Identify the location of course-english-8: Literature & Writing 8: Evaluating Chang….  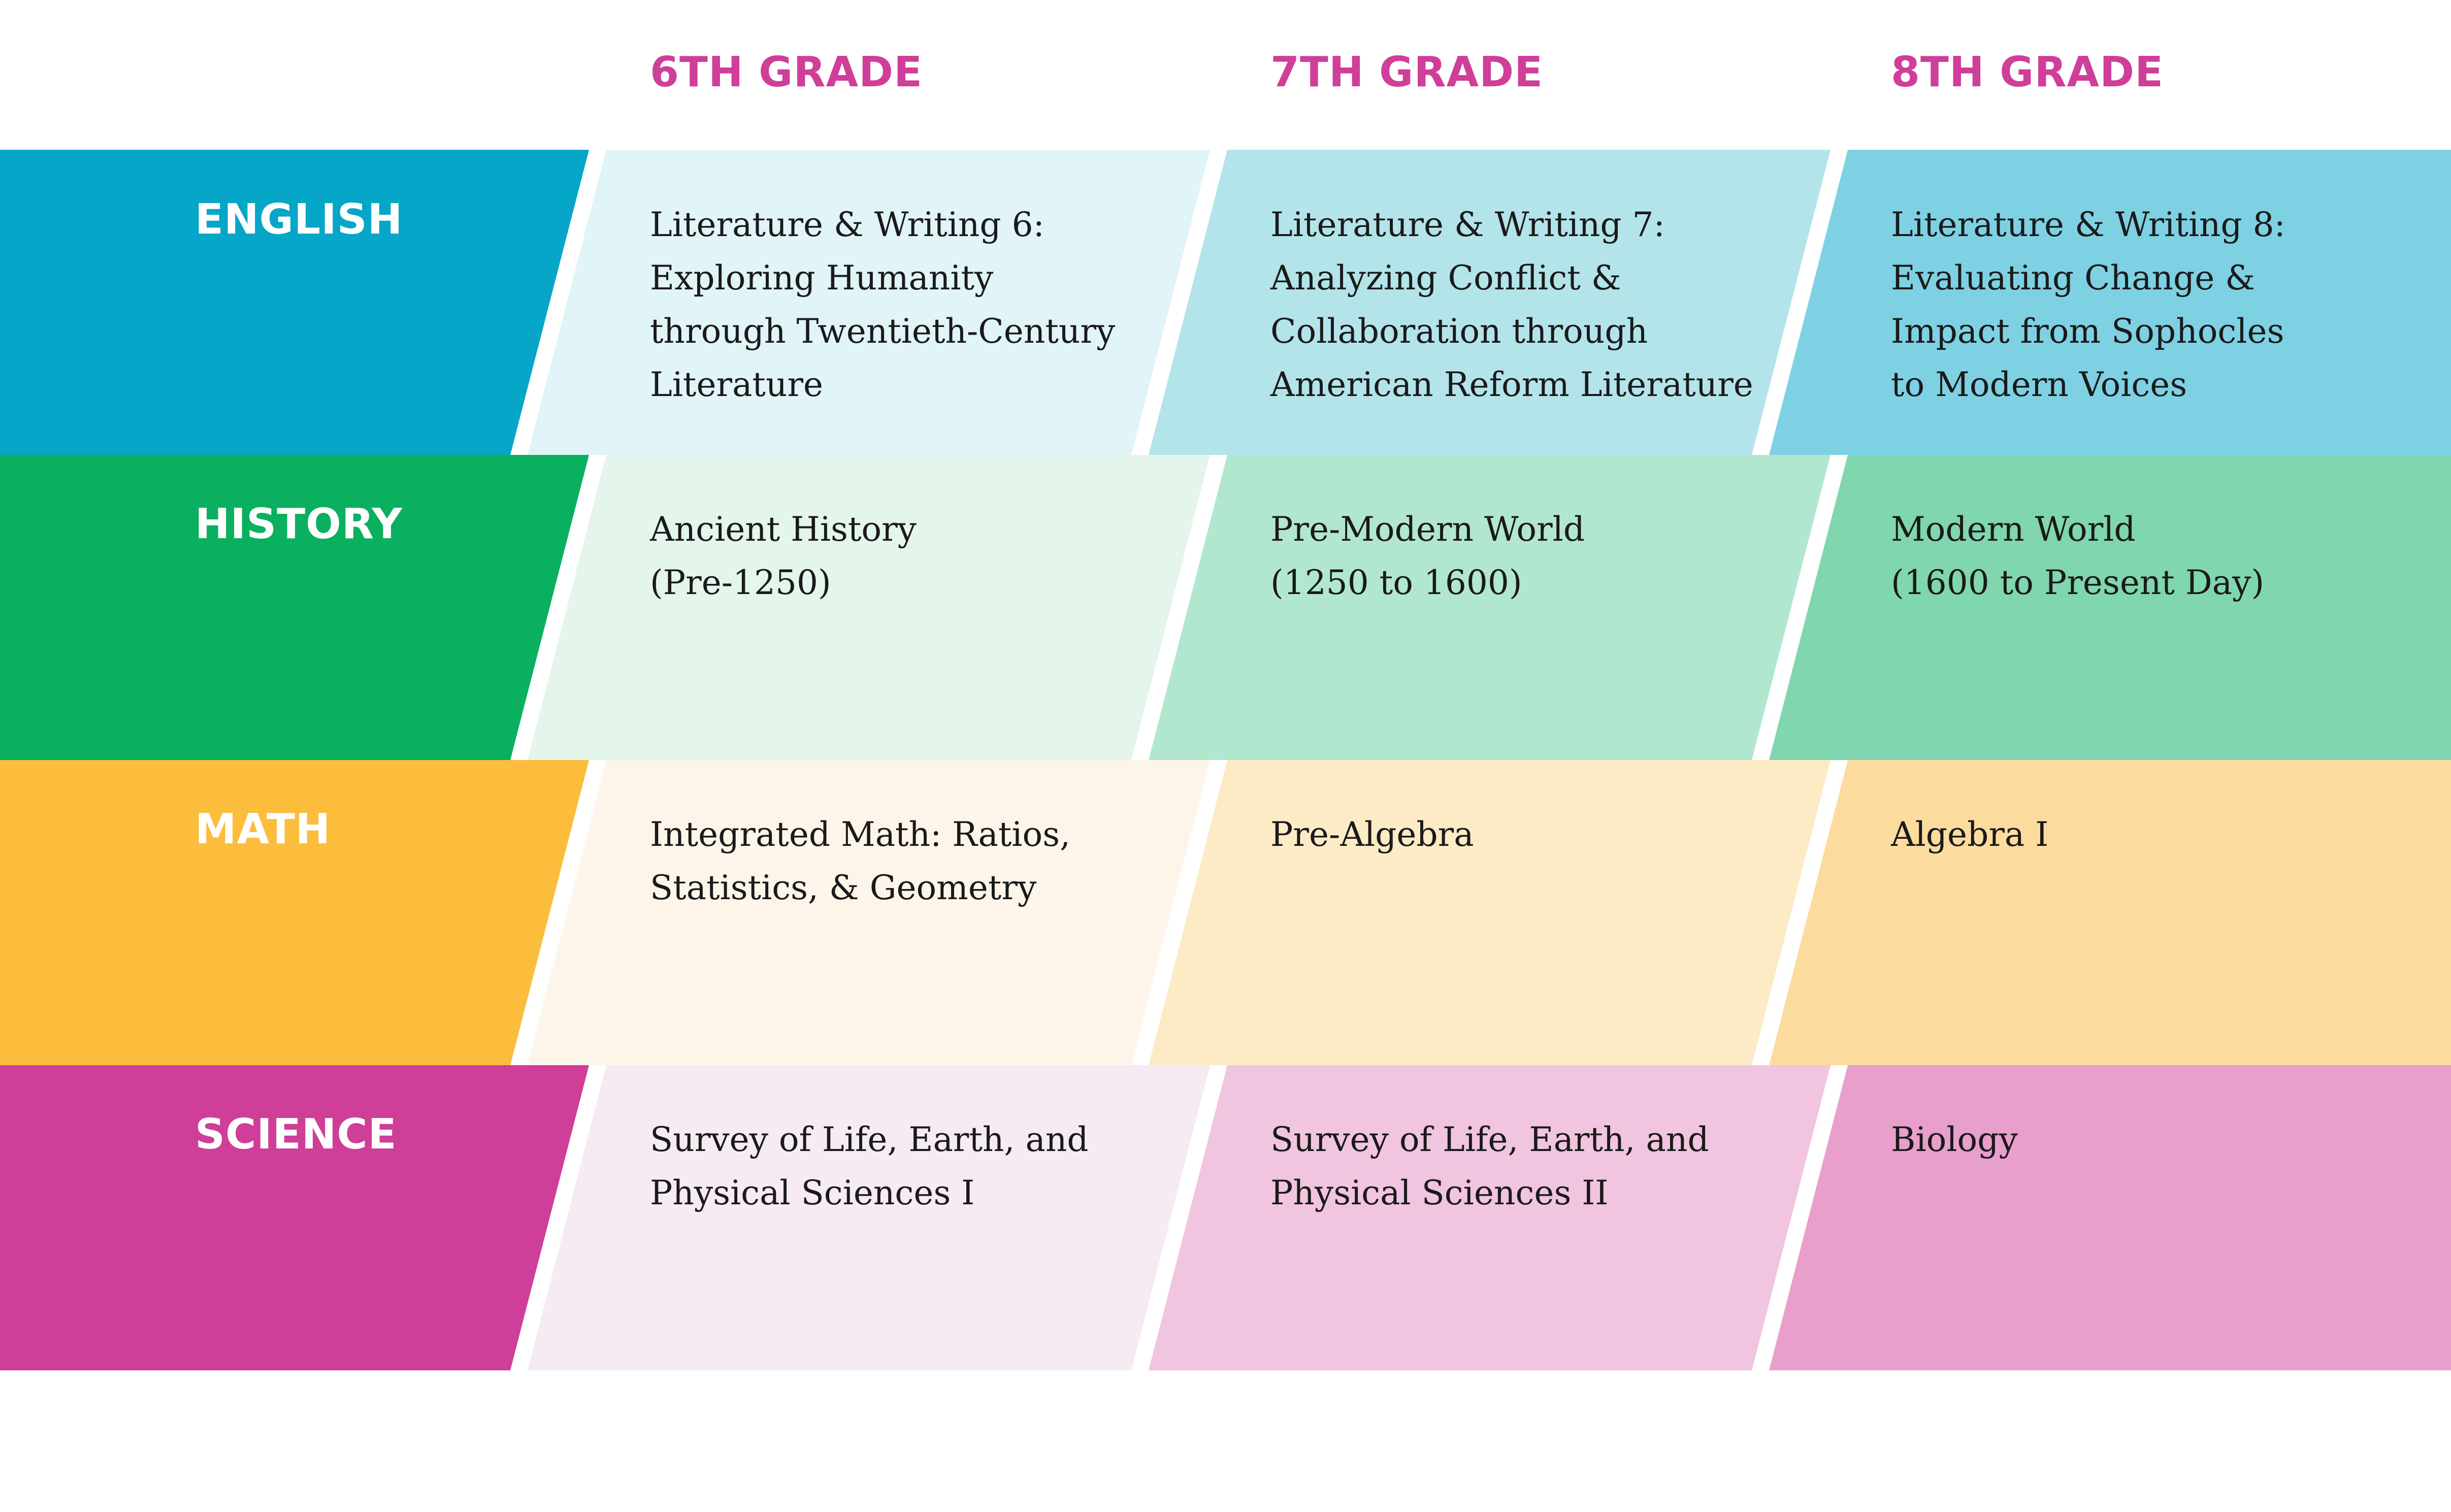
(2088, 304).